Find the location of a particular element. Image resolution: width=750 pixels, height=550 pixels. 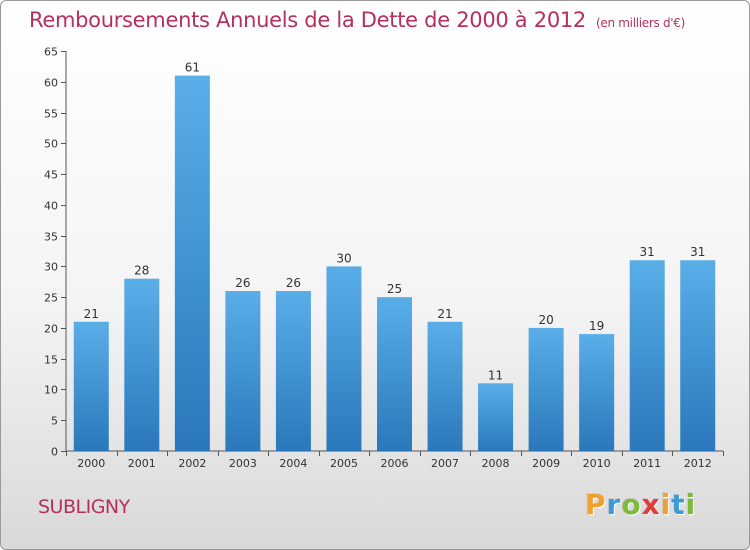

chart-unit-label: (en milliers d'€) is located at coordinates (641, 23).